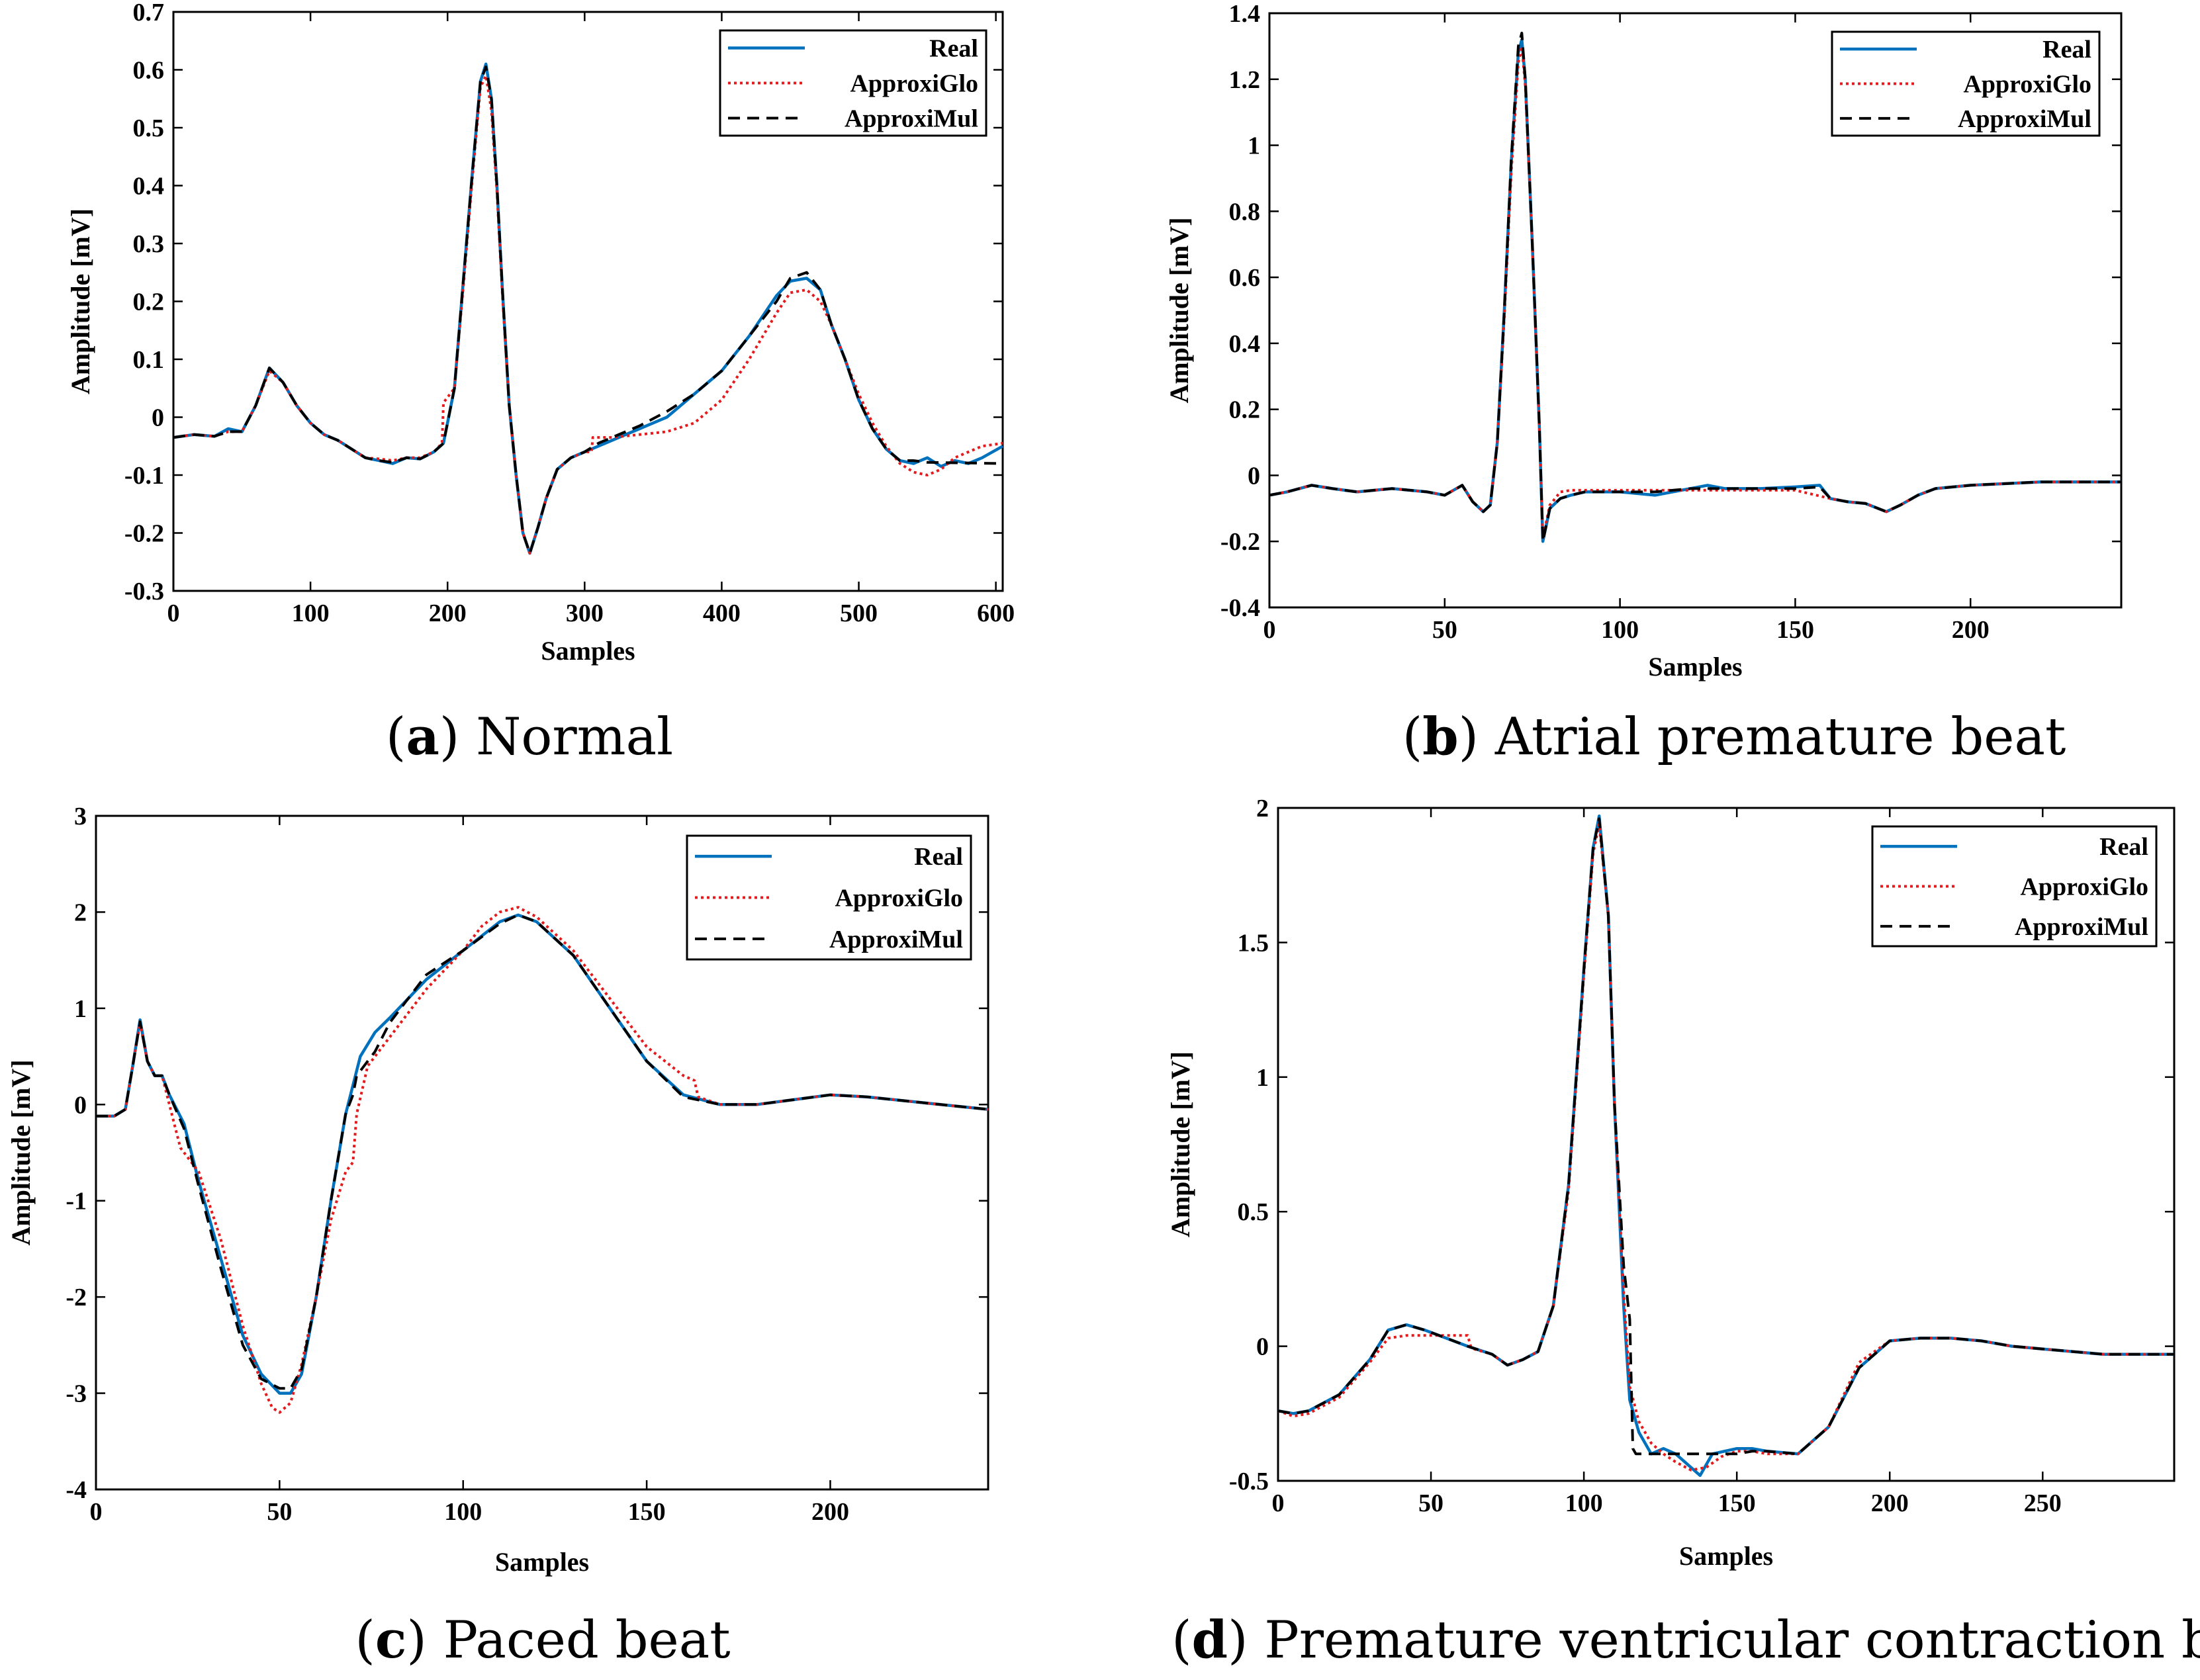  Describe the element at coordinates (149, 244) in the screenshot. I see `y-tick-label: 0.3` at that location.